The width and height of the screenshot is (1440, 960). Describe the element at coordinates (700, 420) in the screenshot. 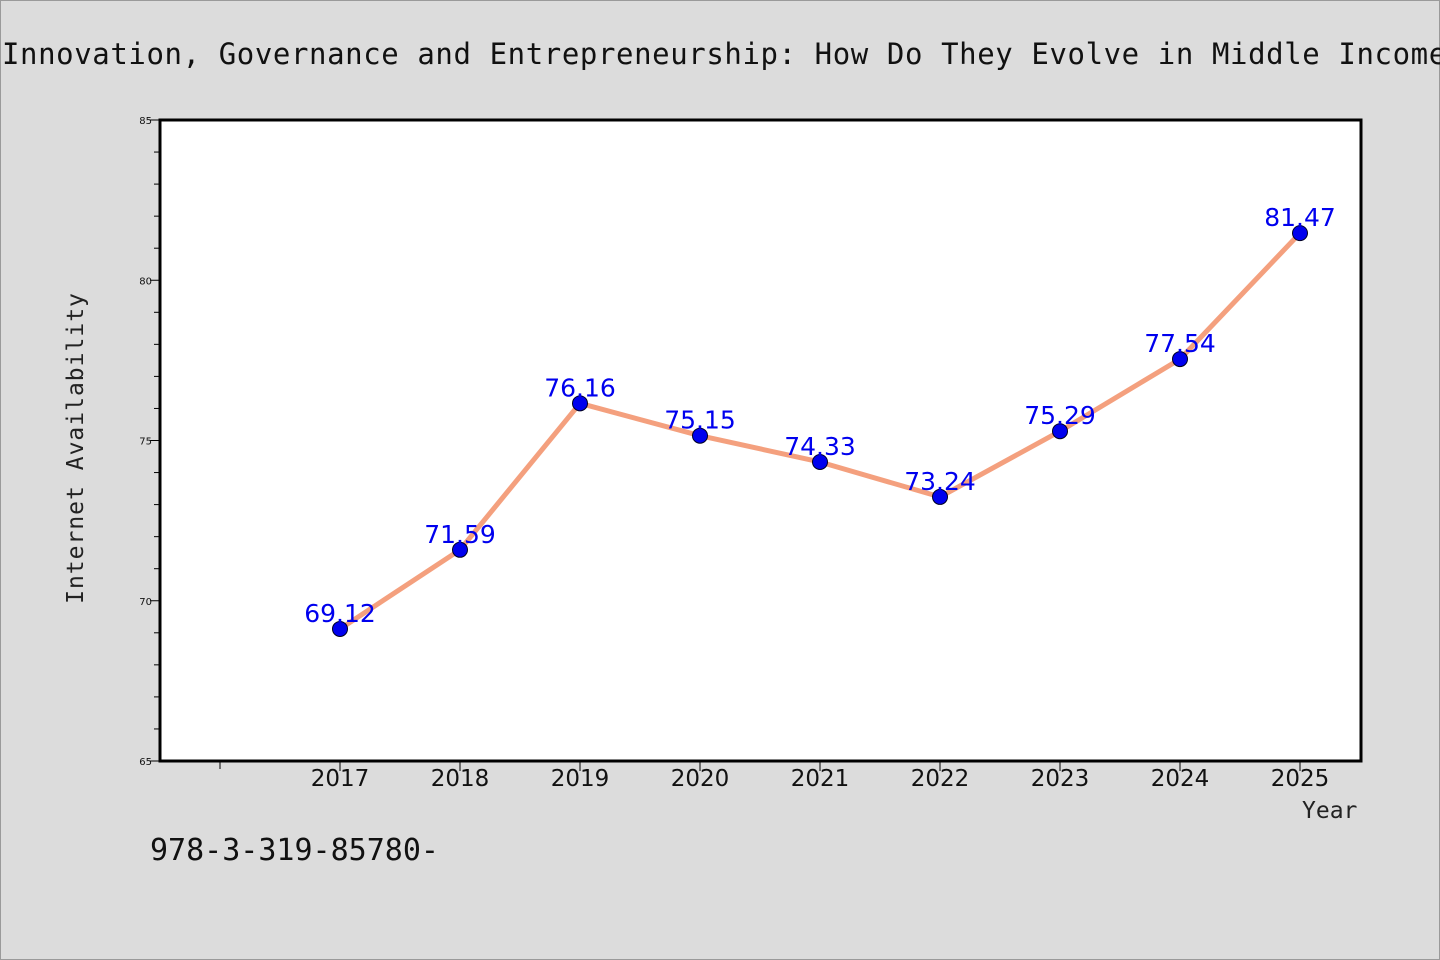

I see `data-label: 75.15` at that location.